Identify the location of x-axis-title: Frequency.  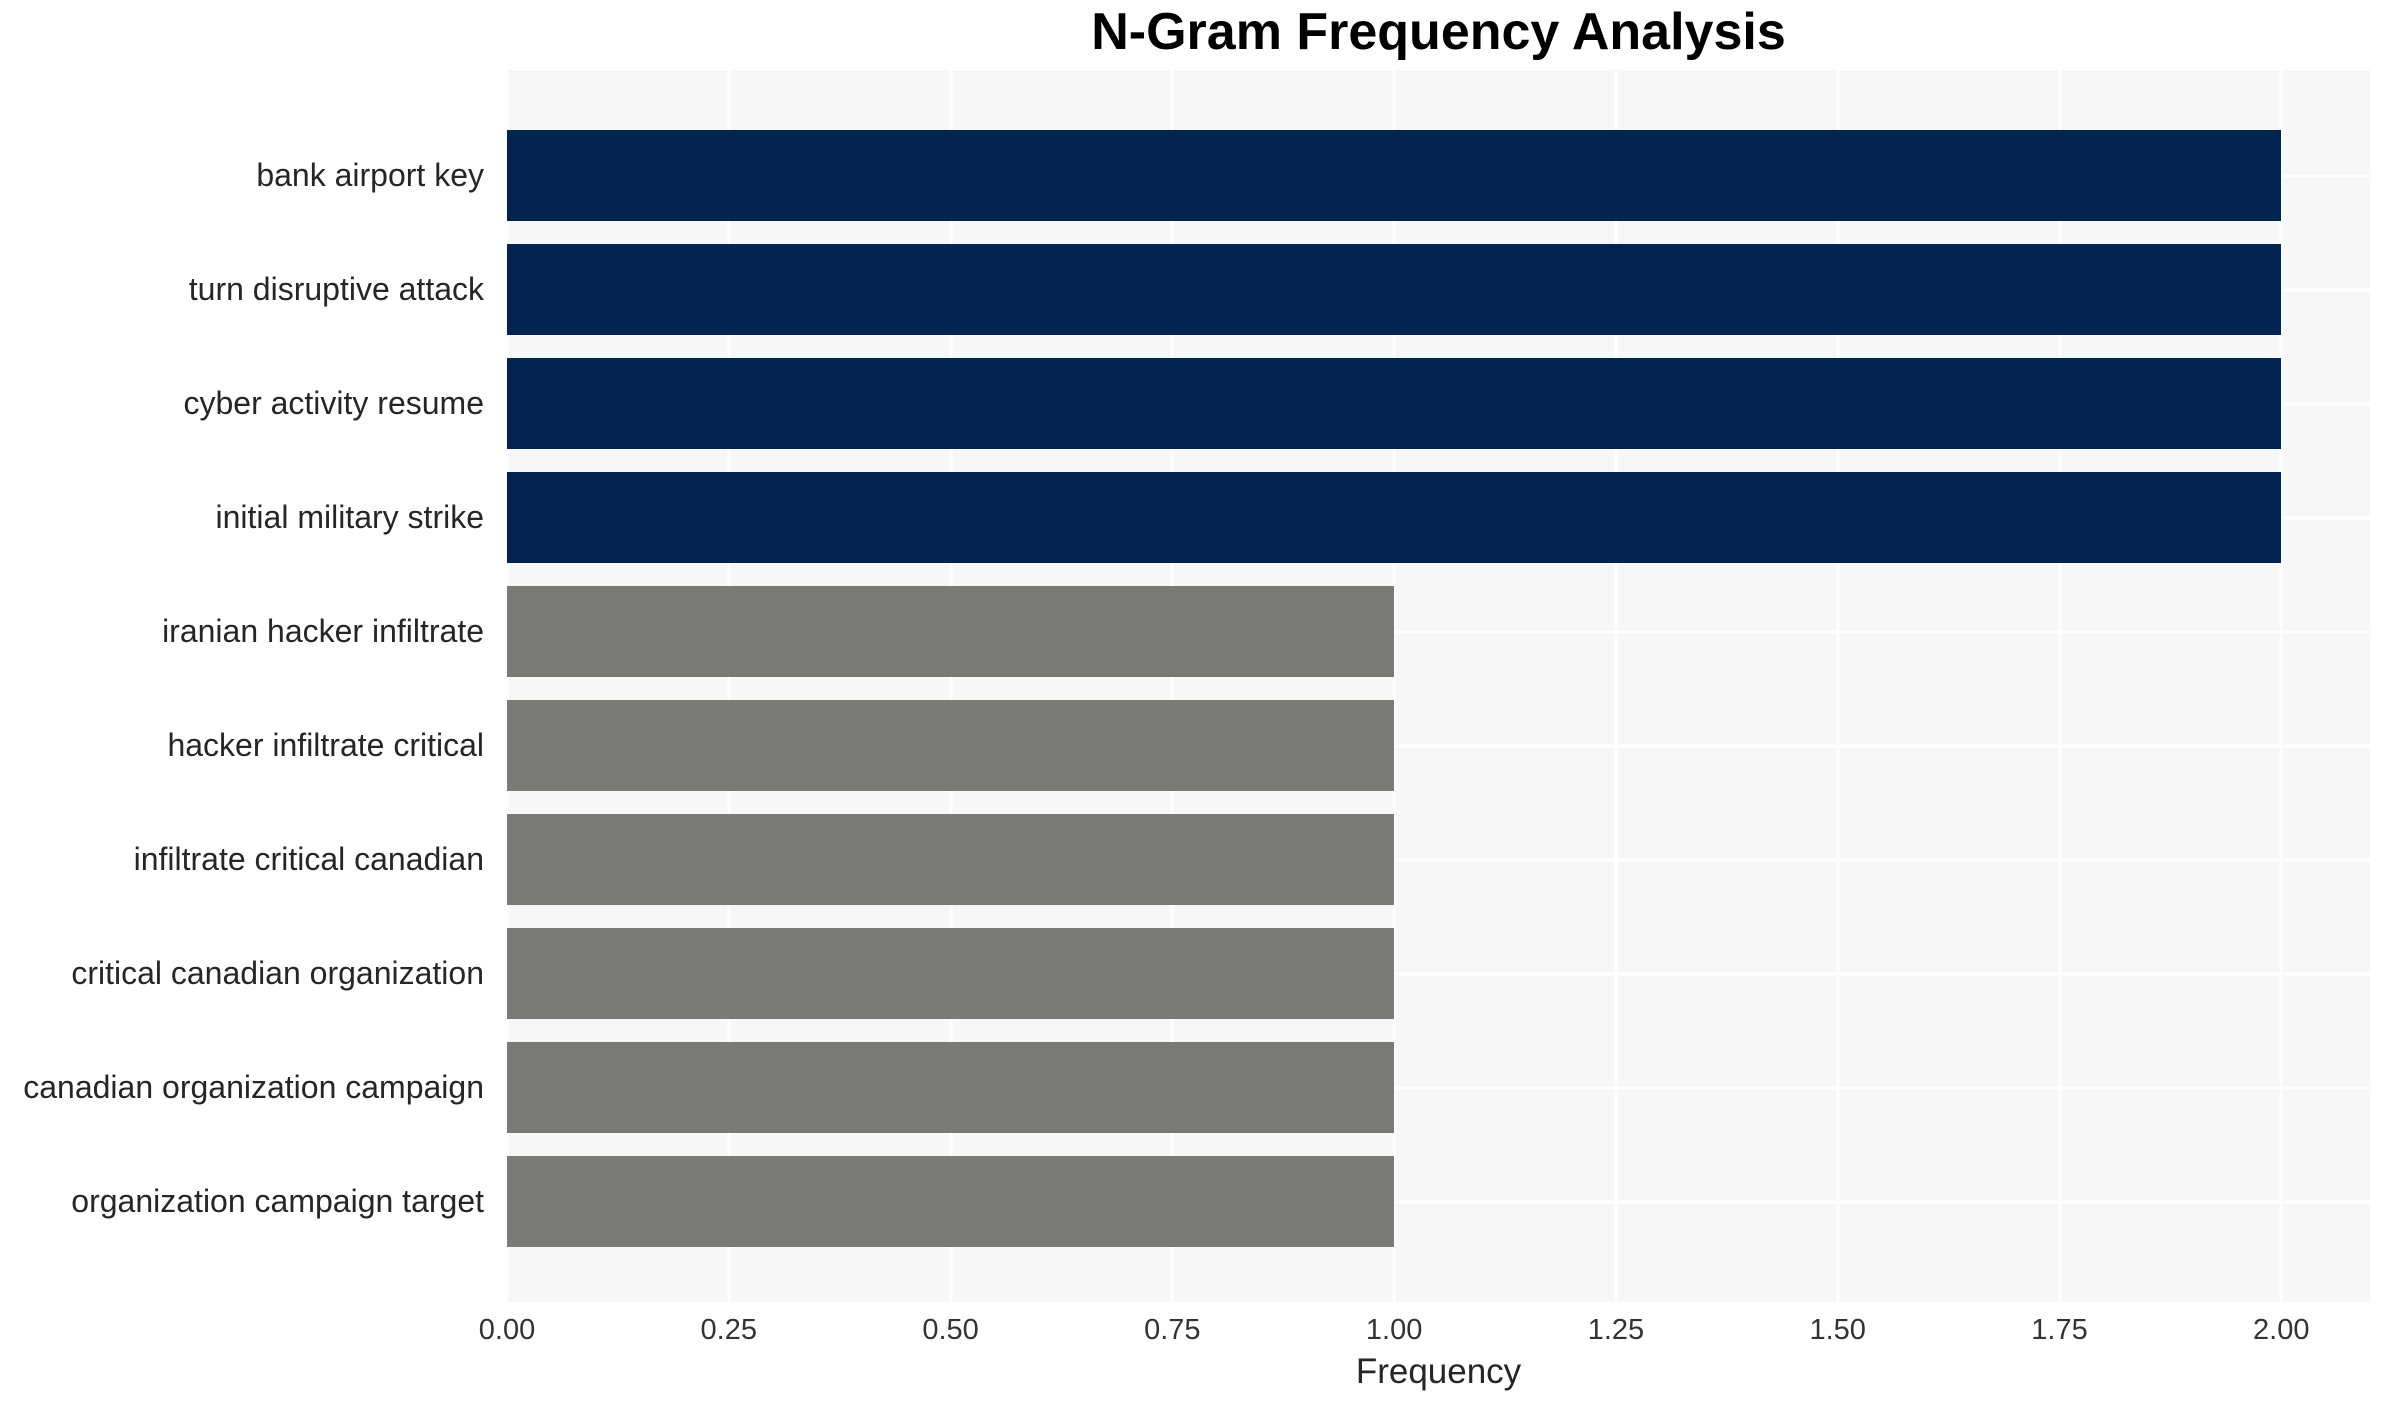
(1438, 1371).